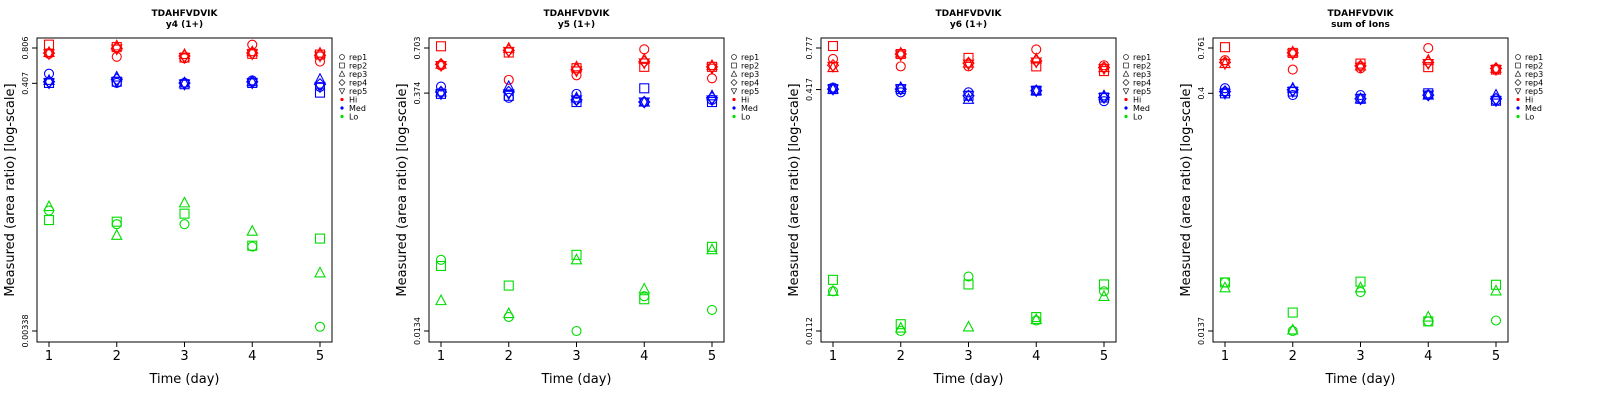 This screenshot has height=400, width=1600. Describe the element at coordinates (417, 331) in the screenshot. I see `y-tick-label: 0.0134` at that location.